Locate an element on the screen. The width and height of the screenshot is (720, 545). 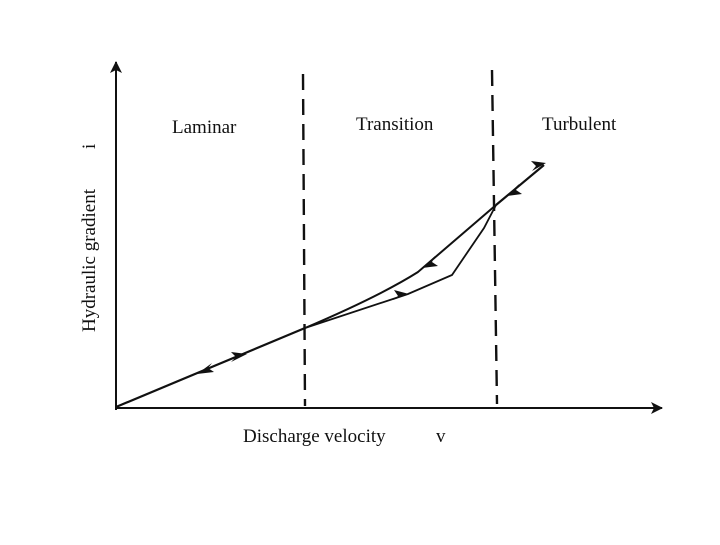
arrow-laminar-up-icon is located at coordinates (239, 357).